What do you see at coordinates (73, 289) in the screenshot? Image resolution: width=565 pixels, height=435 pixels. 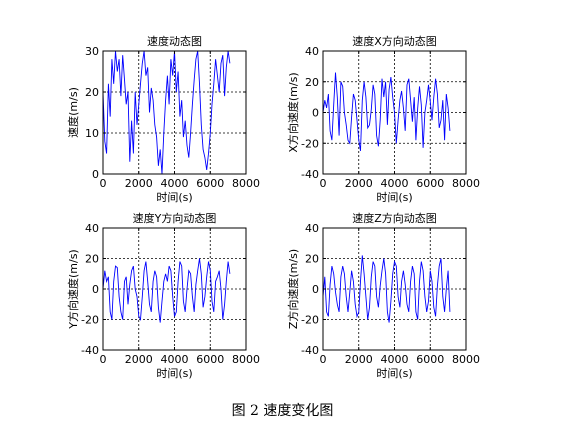 I see `y-axis-label: Y方向速度(m/s)` at bounding box center [73, 289].